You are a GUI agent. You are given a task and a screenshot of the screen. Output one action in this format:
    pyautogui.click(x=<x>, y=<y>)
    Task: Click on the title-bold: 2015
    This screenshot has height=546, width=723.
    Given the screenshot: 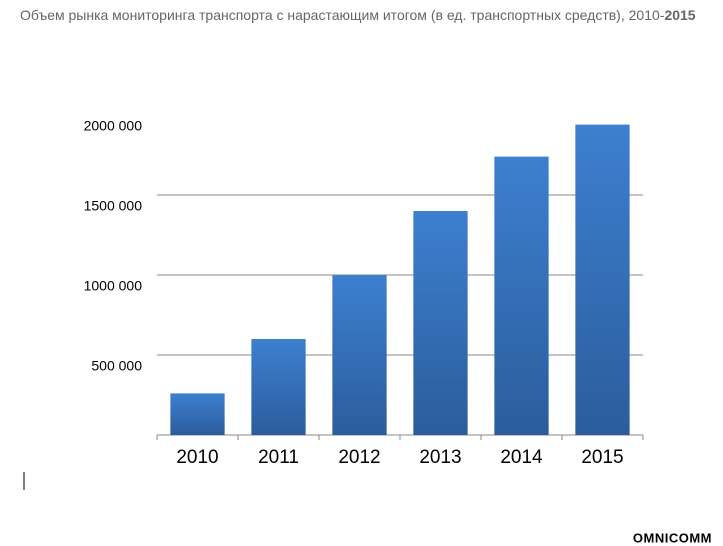 What is the action you would take?
    pyautogui.click(x=679, y=15)
    